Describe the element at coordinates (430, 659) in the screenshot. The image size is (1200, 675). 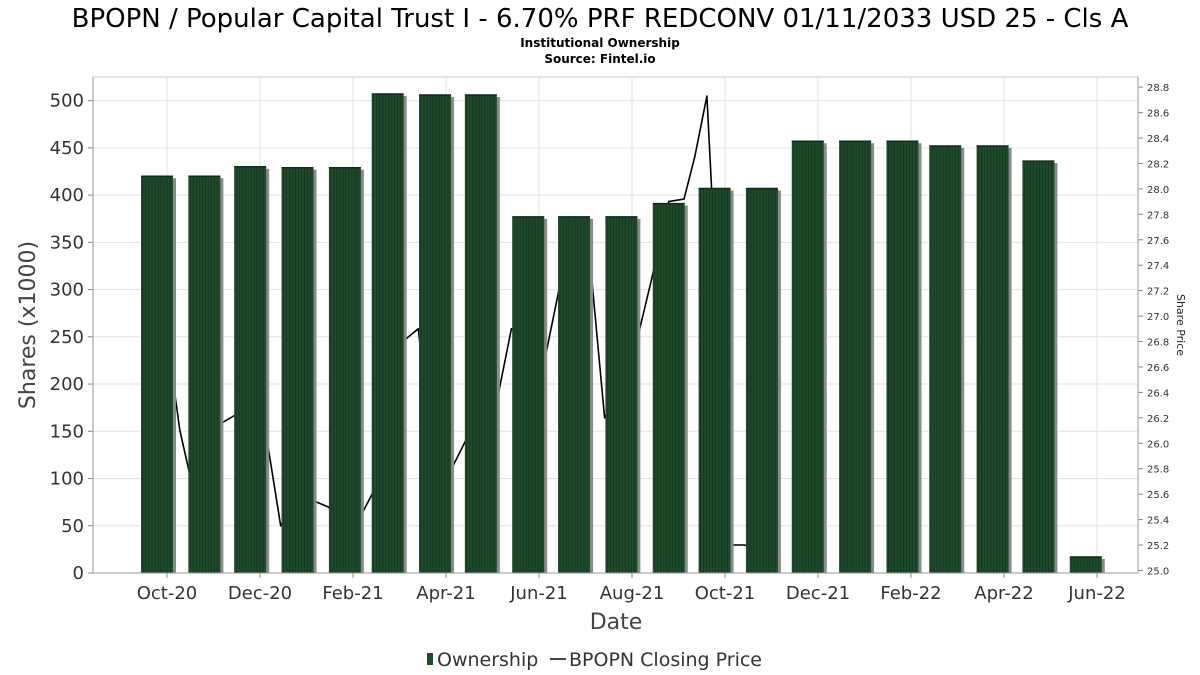
I see `legend-ownership-swatch` at that location.